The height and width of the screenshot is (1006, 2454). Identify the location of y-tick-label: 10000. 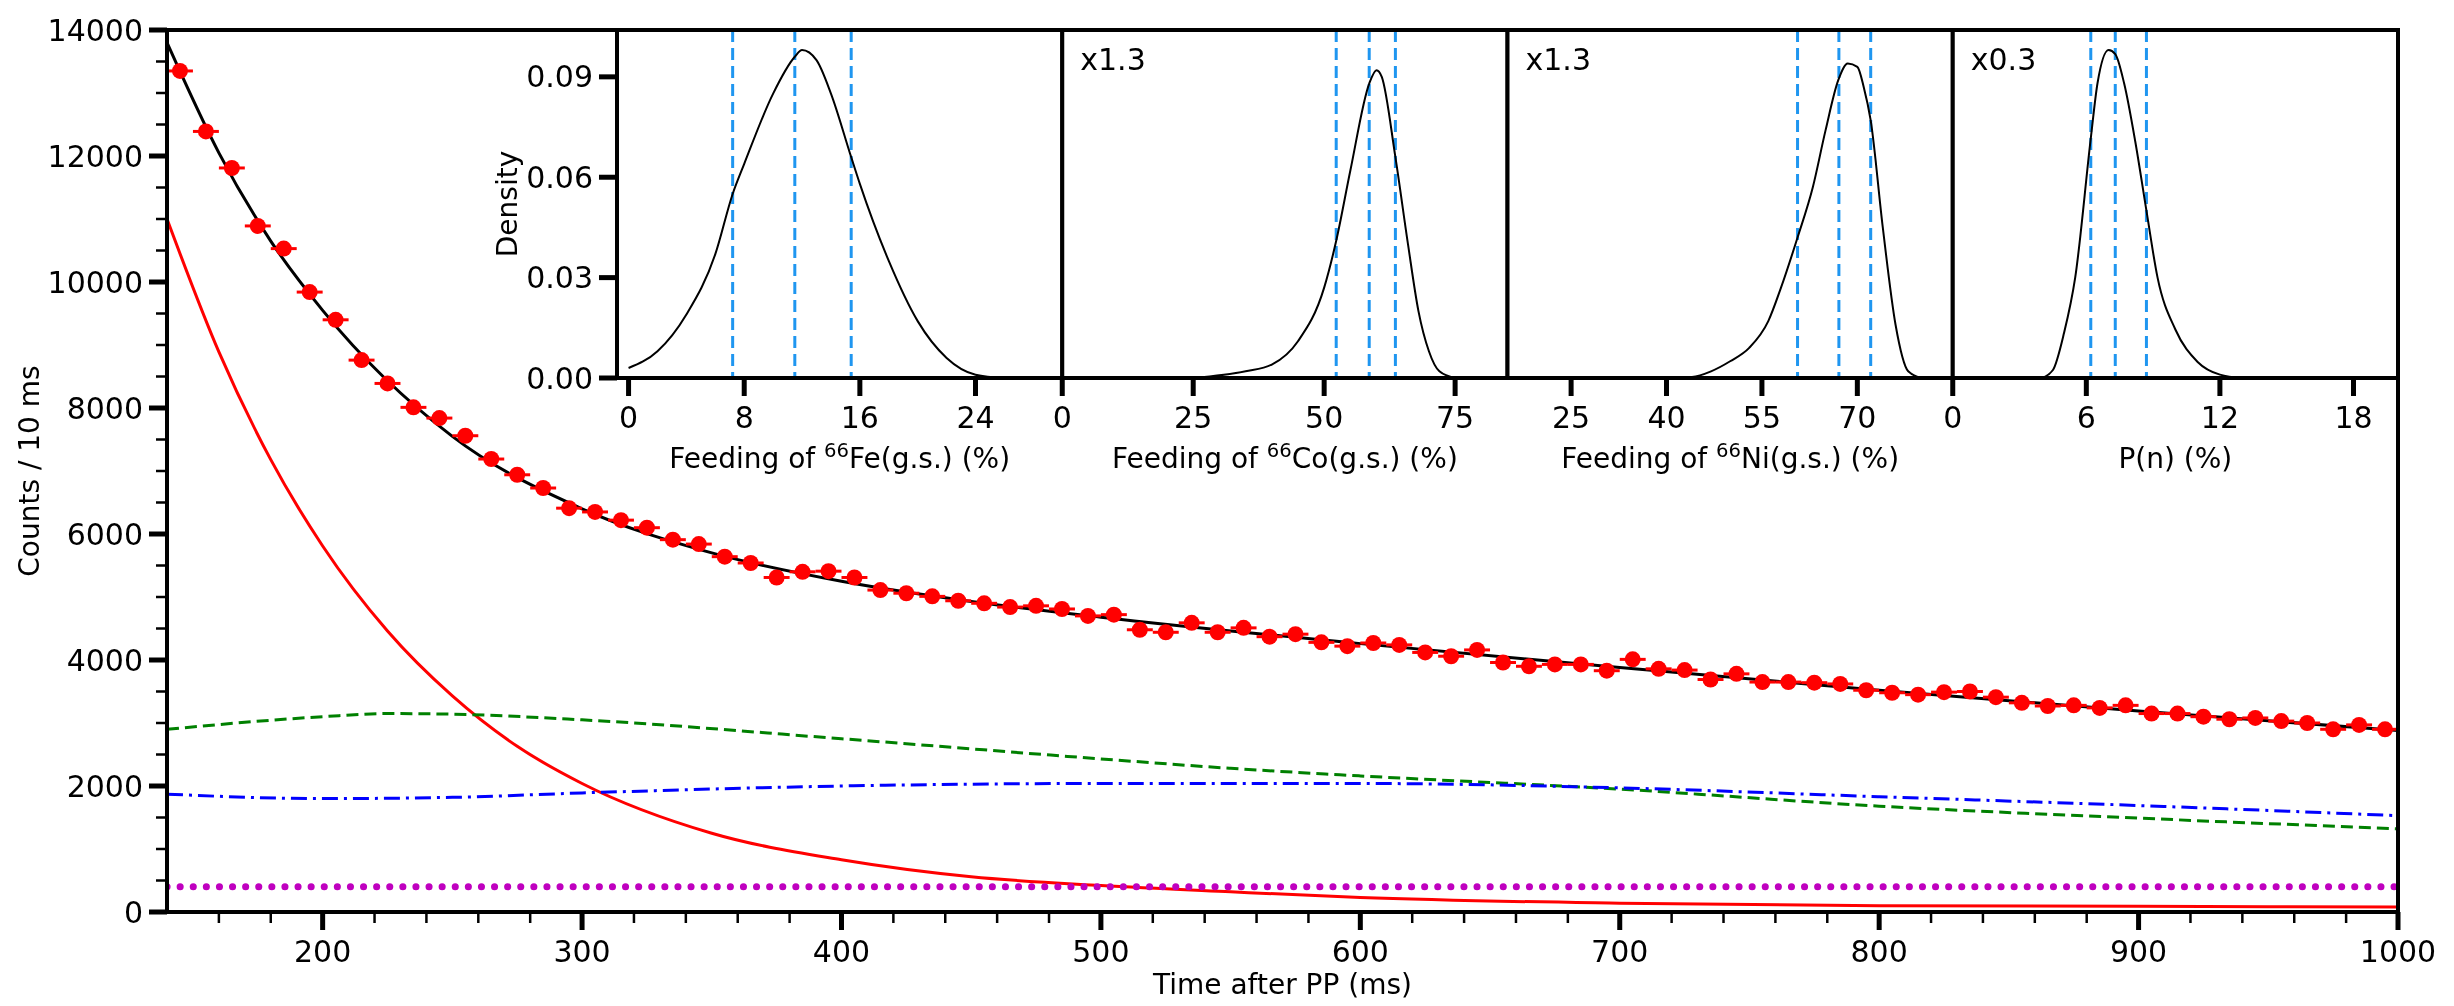
(95, 282).